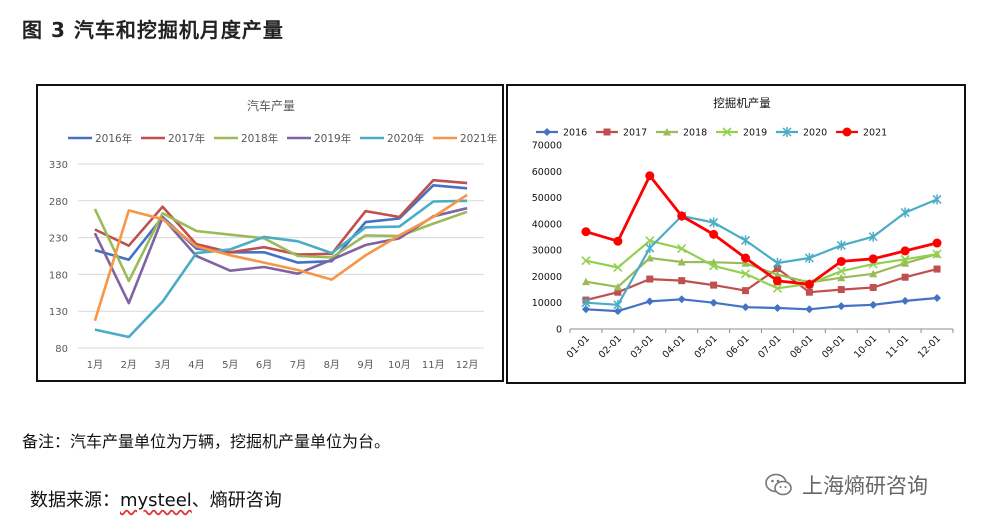 This screenshot has width=986, height=526. What do you see at coordinates (761, 284) in the screenshot?
I see `series-line-2017` at bounding box center [761, 284].